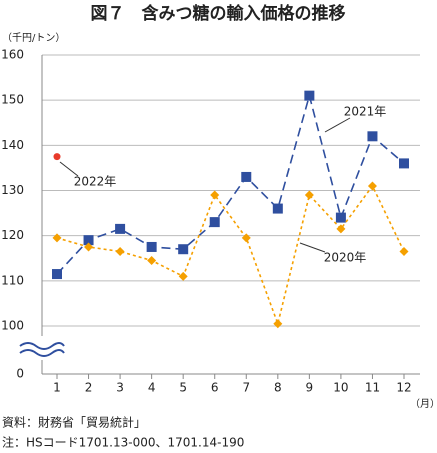 The image size is (437, 453). What do you see at coordinates (12, 280) in the screenshot?
I see `y-tick-label: 110` at bounding box center [12, 280].